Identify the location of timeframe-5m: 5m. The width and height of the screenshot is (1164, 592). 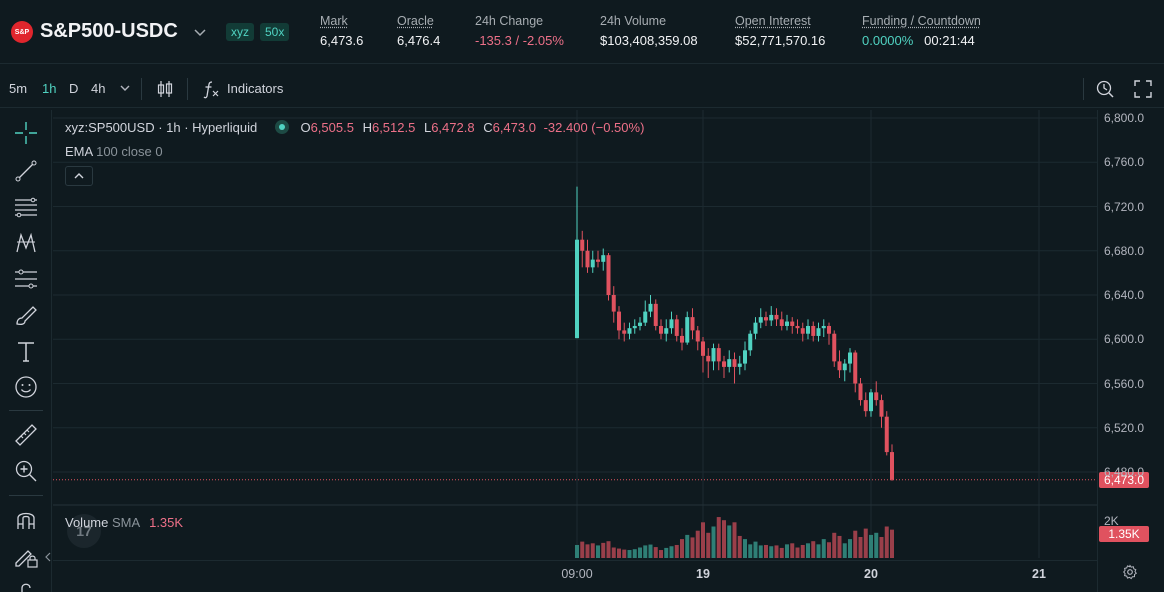
(18, 88).